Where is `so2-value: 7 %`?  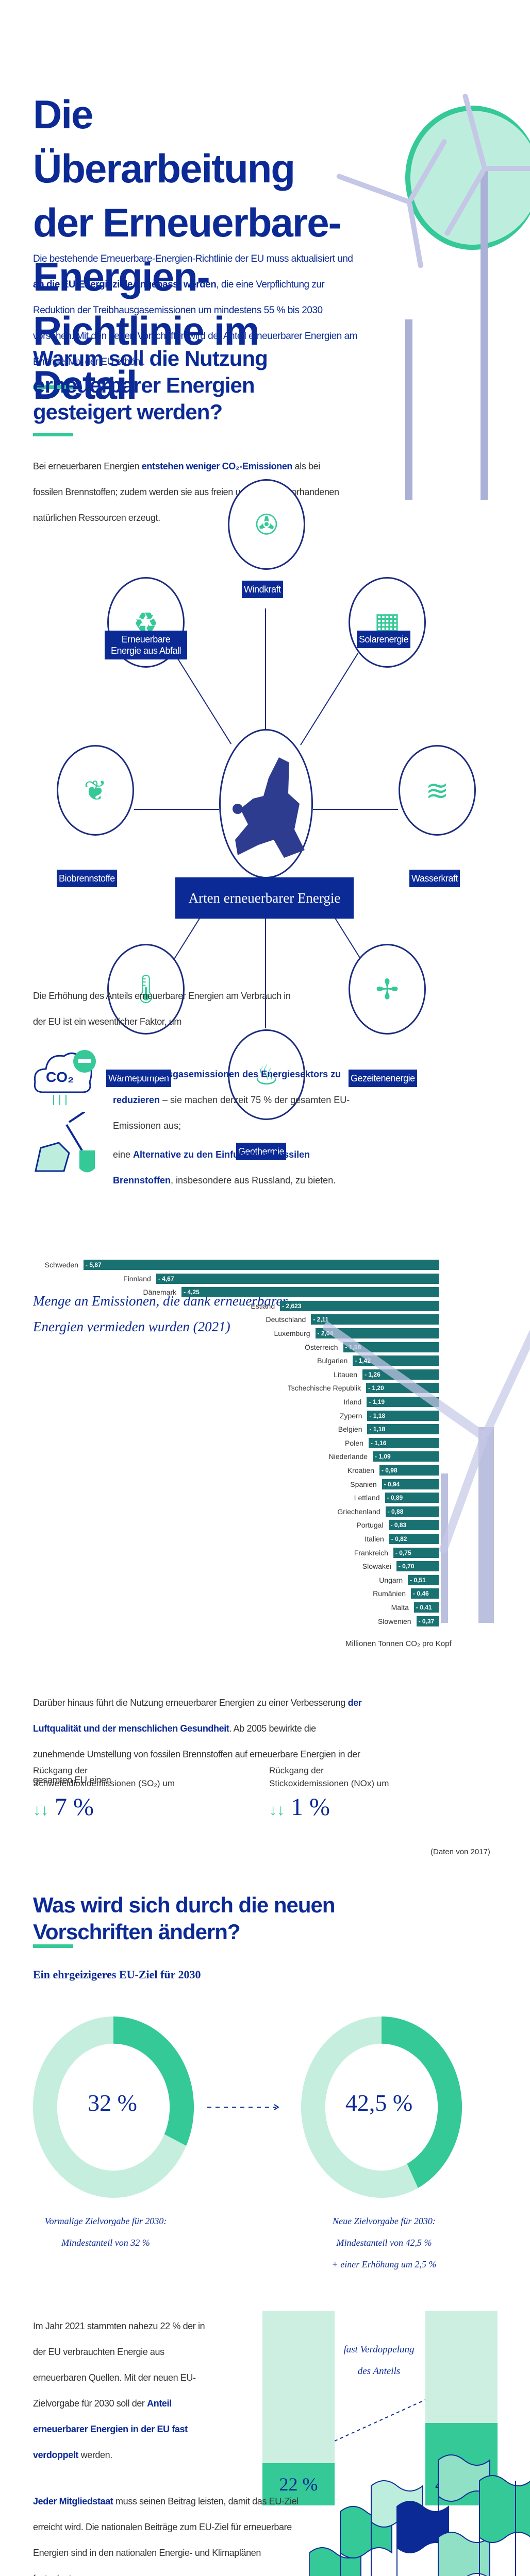 so2-value: 7 % is located at coordinates (74, 1807).